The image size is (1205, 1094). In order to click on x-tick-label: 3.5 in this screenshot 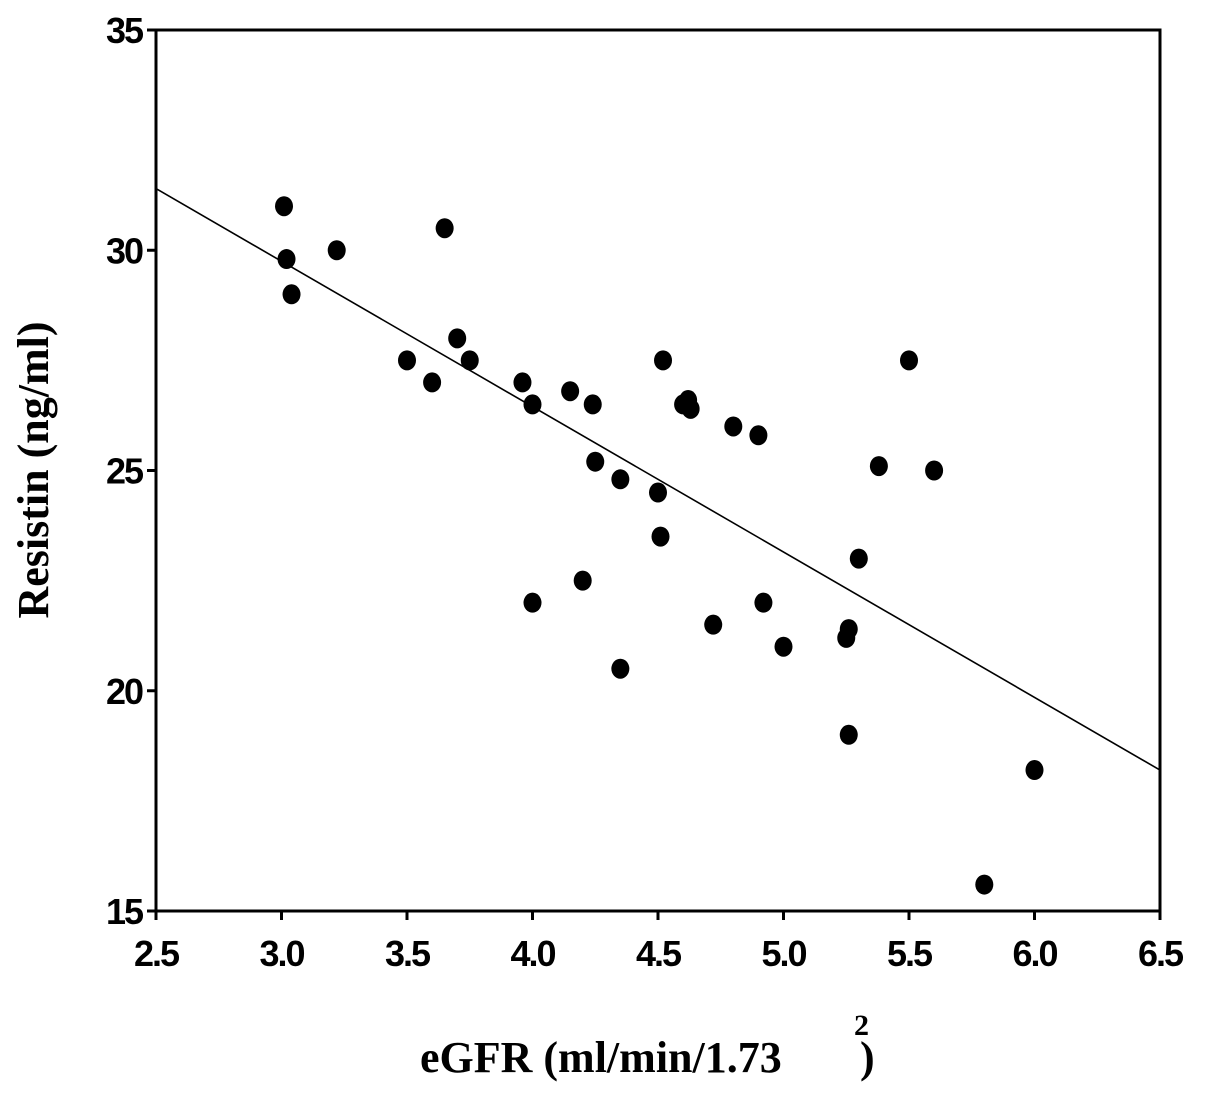, I will do `click(408, 953)`.